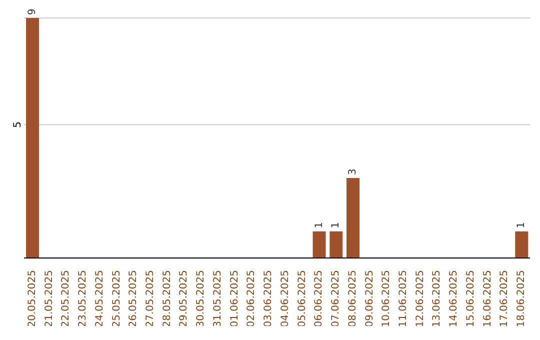  What do you see at coordinates (470, 299) in the screenshot?
I see `x-tick-label: 15.06.2025` at bounding box center [470, 299].